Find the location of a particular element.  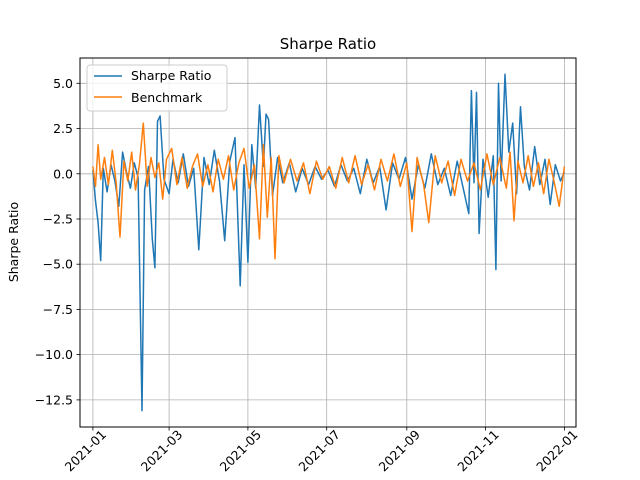

legend-label-sharpe-ratio: Sharpe Ratio is located at coordinates (171, 75).